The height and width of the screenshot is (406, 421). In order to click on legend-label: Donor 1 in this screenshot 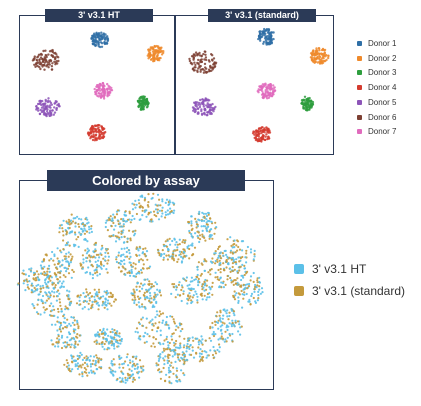, I will do `click(382, 43)`.